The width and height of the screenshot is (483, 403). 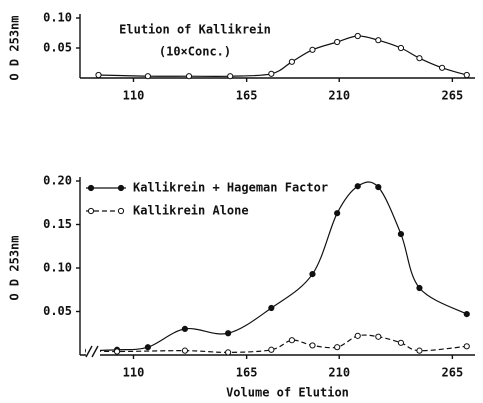 What do you see at coordinates (57, 181) in the screenshot?
I see `y-tick-label: 0.20` at bounding box center [57, 181].